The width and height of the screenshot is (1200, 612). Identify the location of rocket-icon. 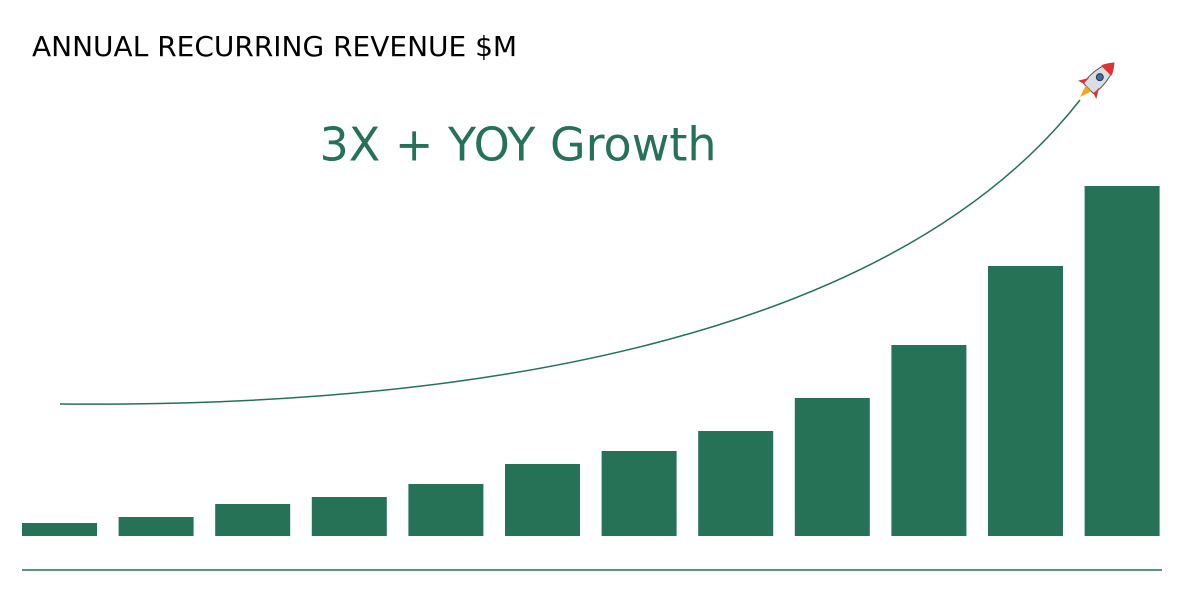
(1096, 81).